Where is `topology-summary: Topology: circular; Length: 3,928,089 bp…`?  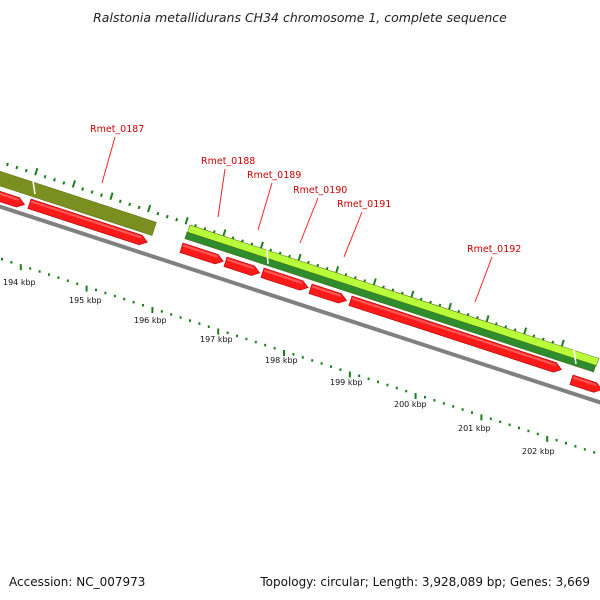 topology-summary: Topology: circular; Length: 3,928,089 bp… is located at coordinates (424, 582).